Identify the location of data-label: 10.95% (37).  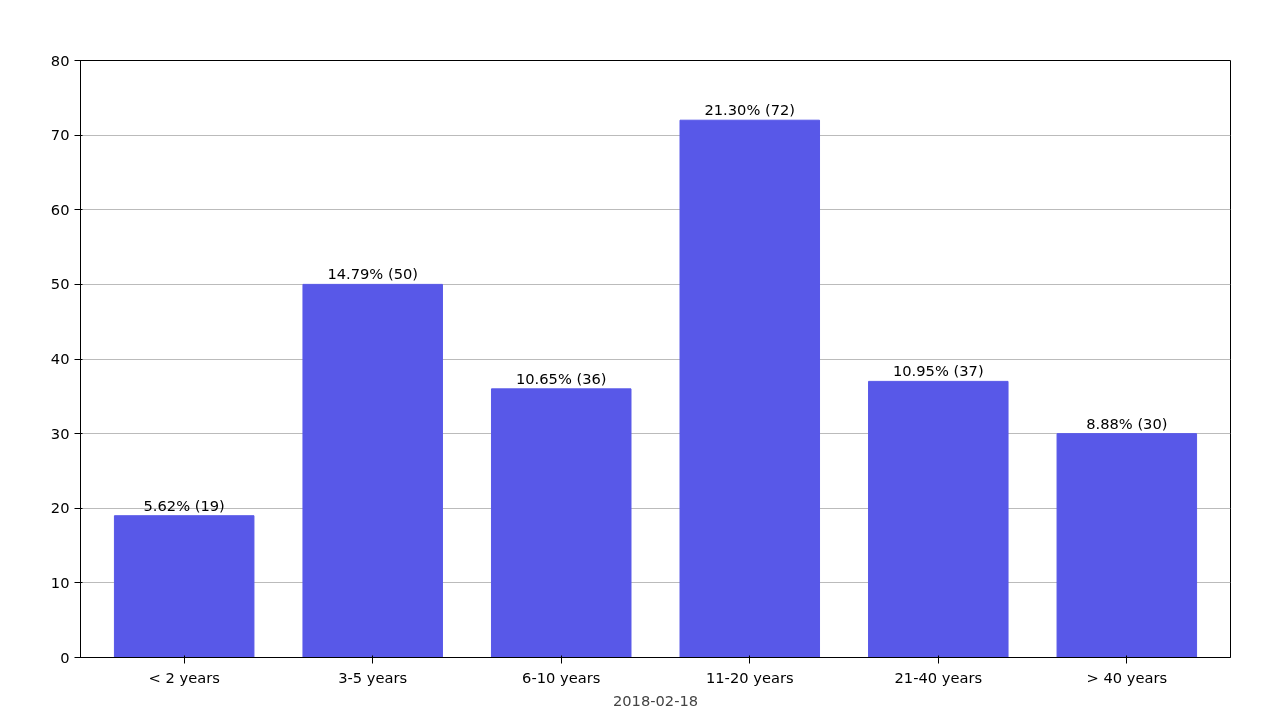
(938, 371).